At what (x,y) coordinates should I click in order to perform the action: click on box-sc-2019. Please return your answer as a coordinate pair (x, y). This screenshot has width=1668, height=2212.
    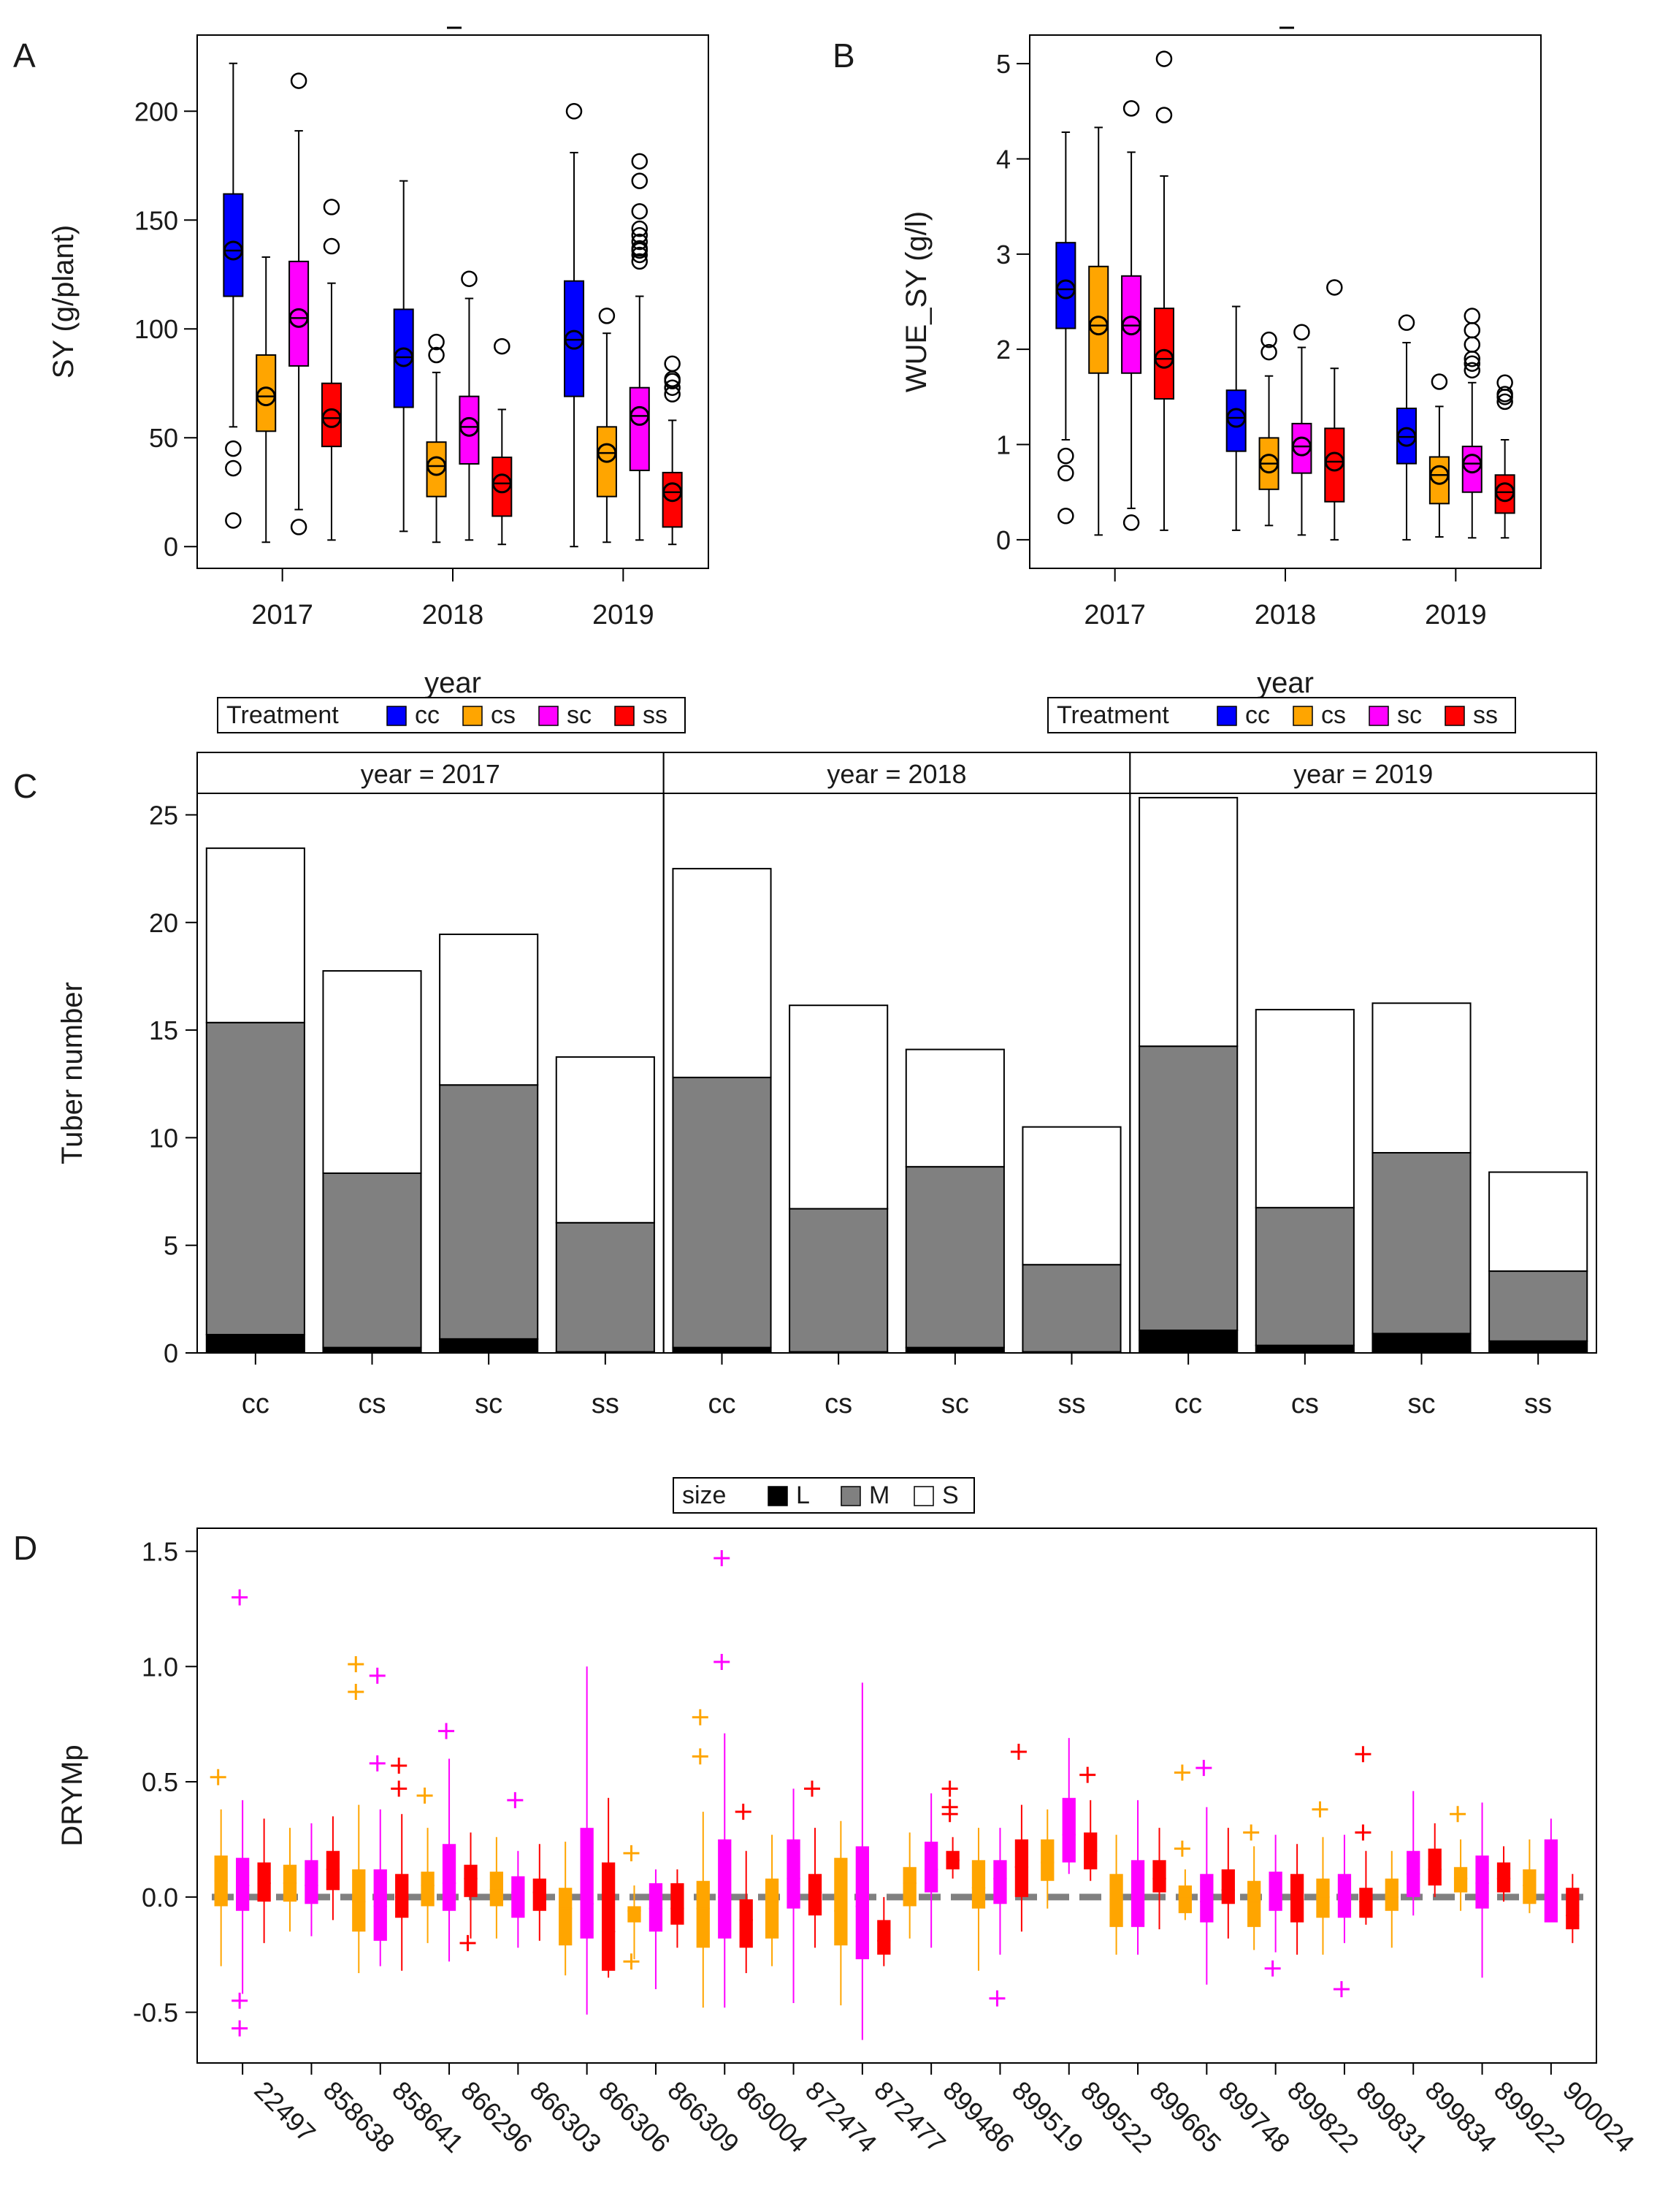
    Looking at the image, I should click on (639, 347).